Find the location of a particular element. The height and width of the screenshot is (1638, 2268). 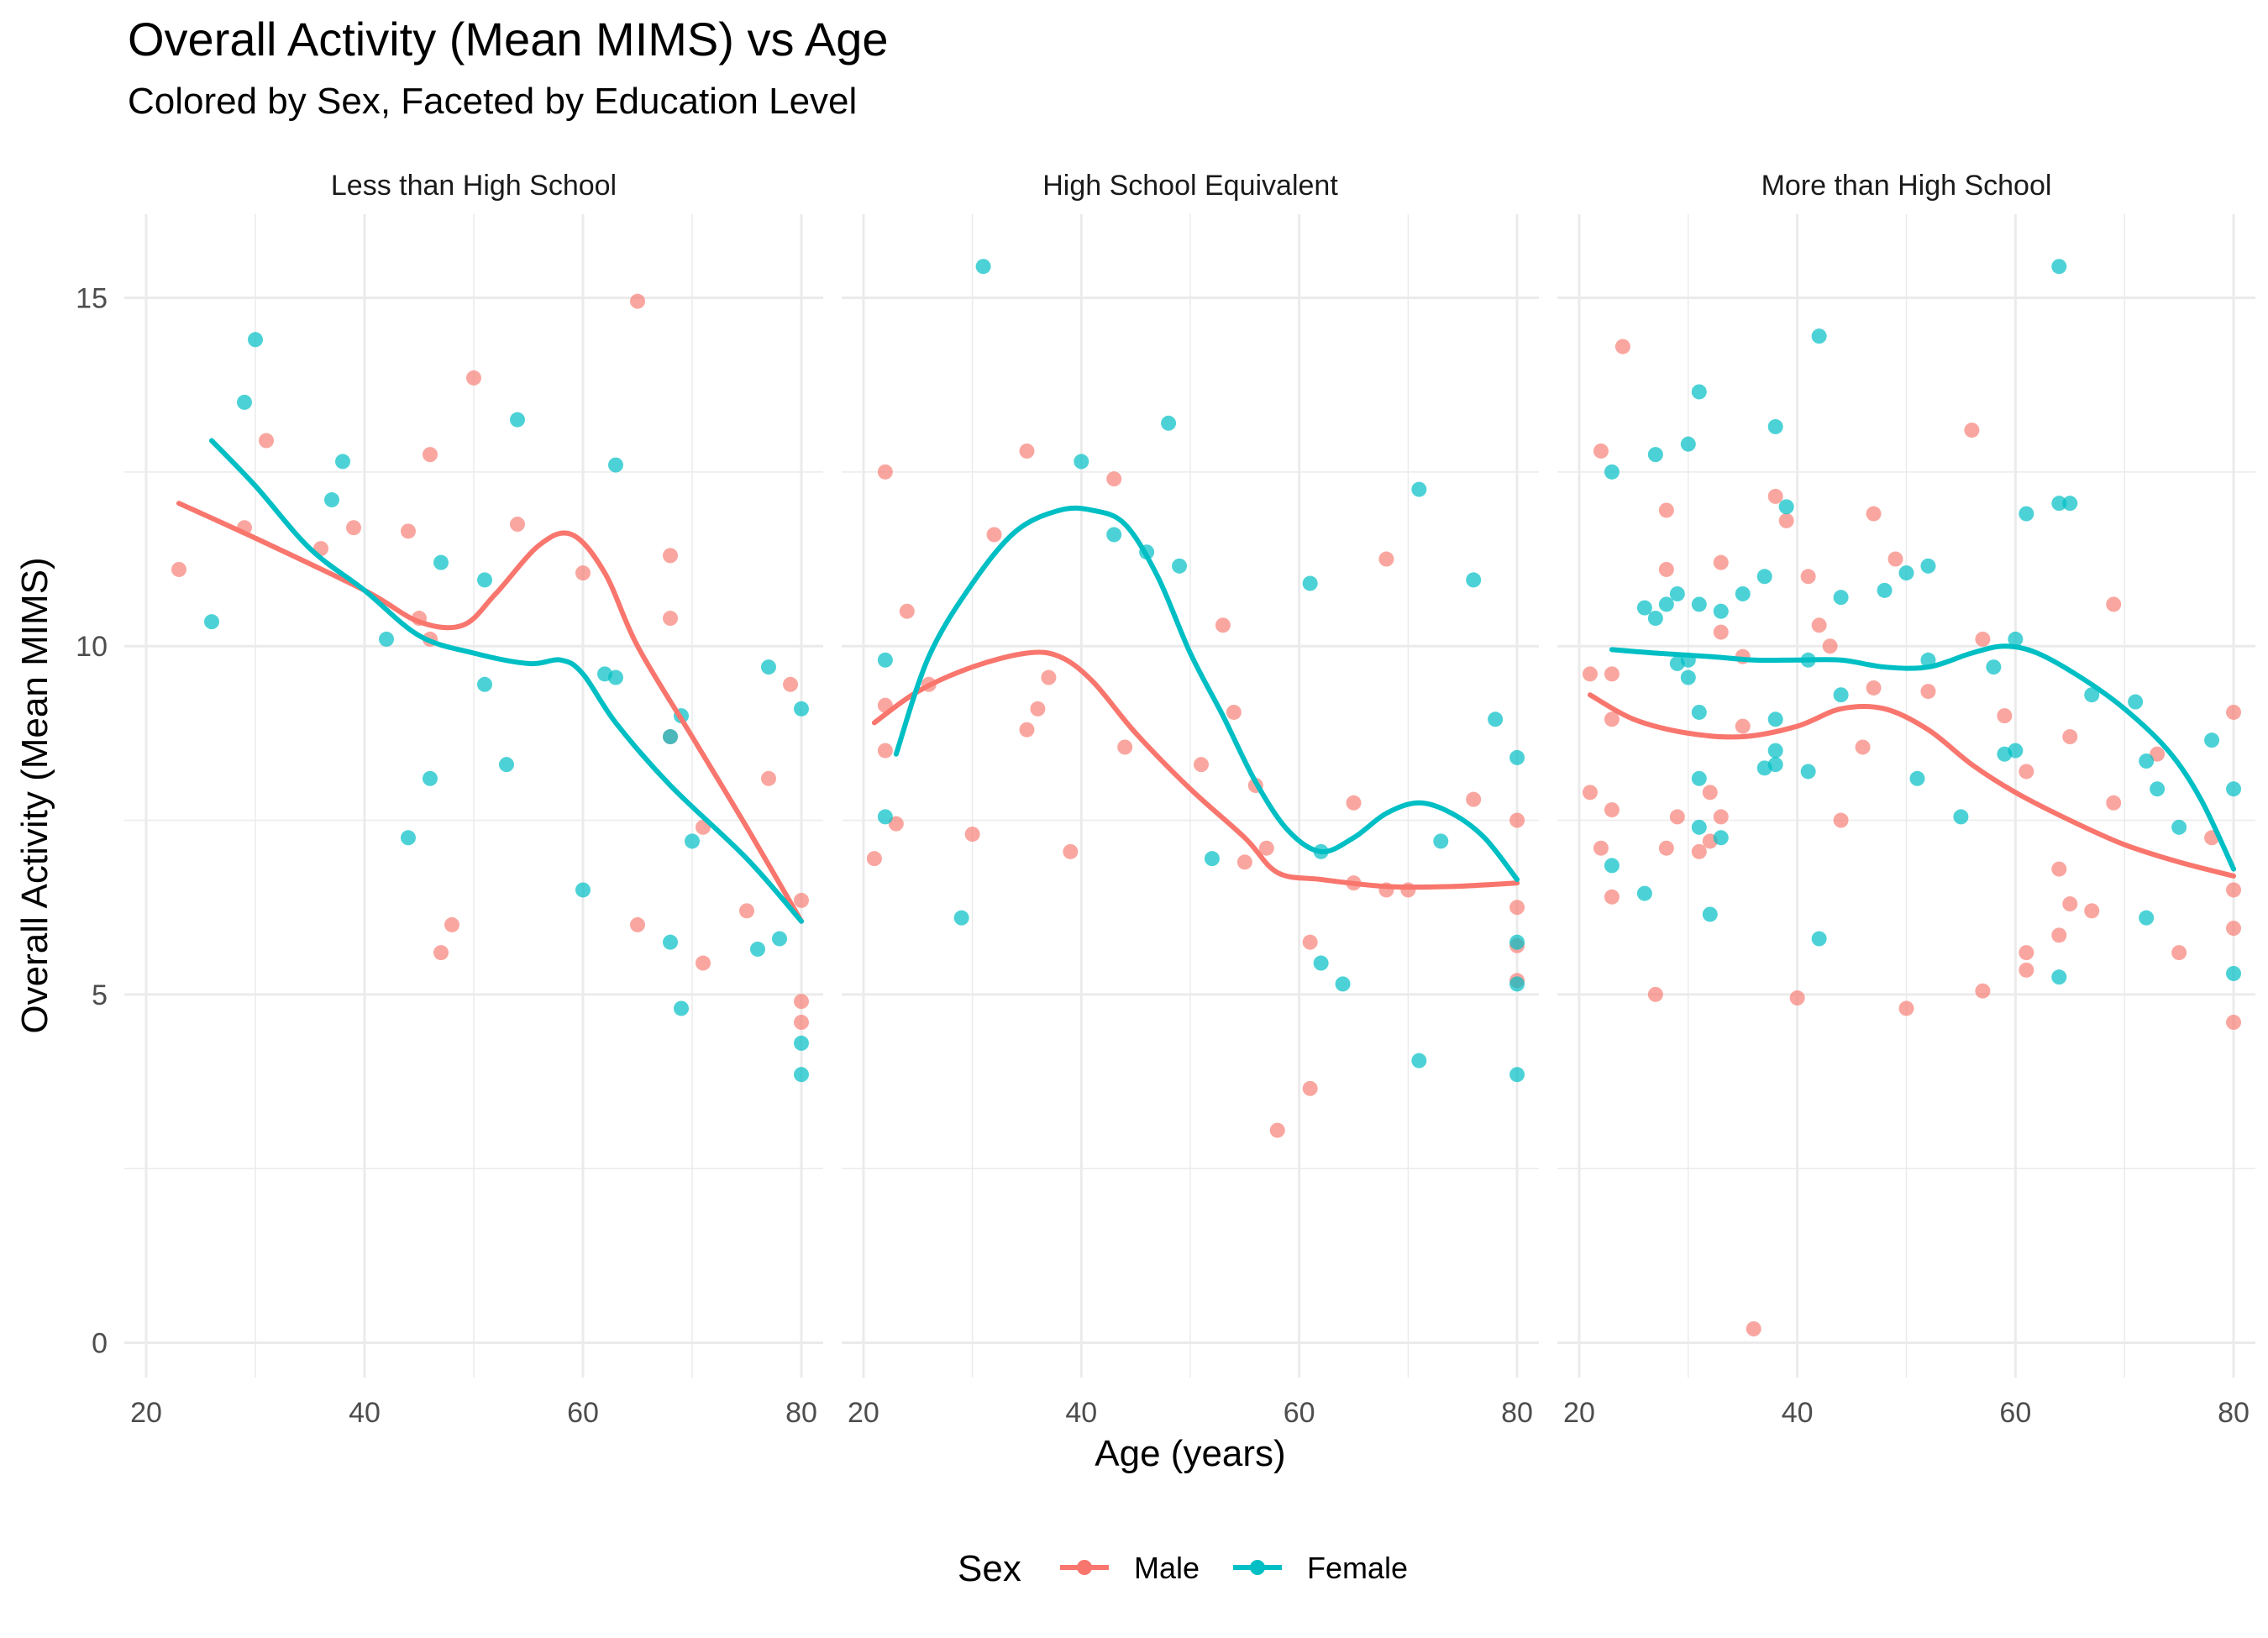

smooth-line-female is located at coordinates (1206, 694).